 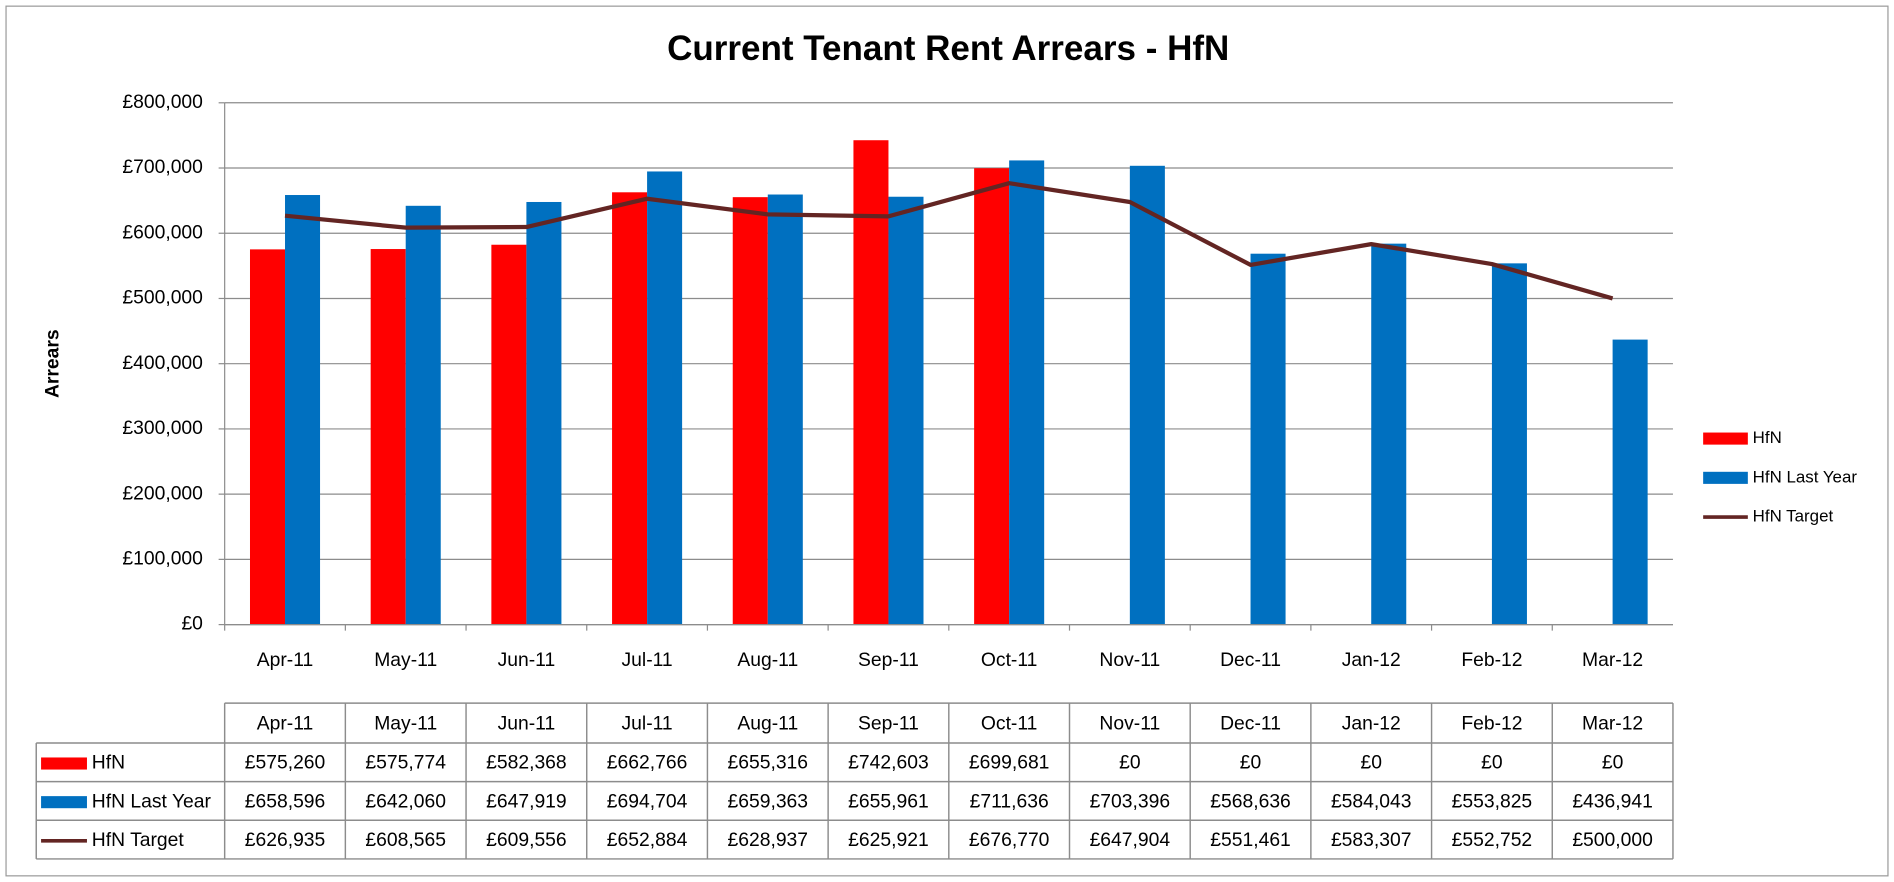 What do you see at coordinates (191, 624) in the screenshot?
I see `y-tick-label: £0` at bounding box center [191, 624].